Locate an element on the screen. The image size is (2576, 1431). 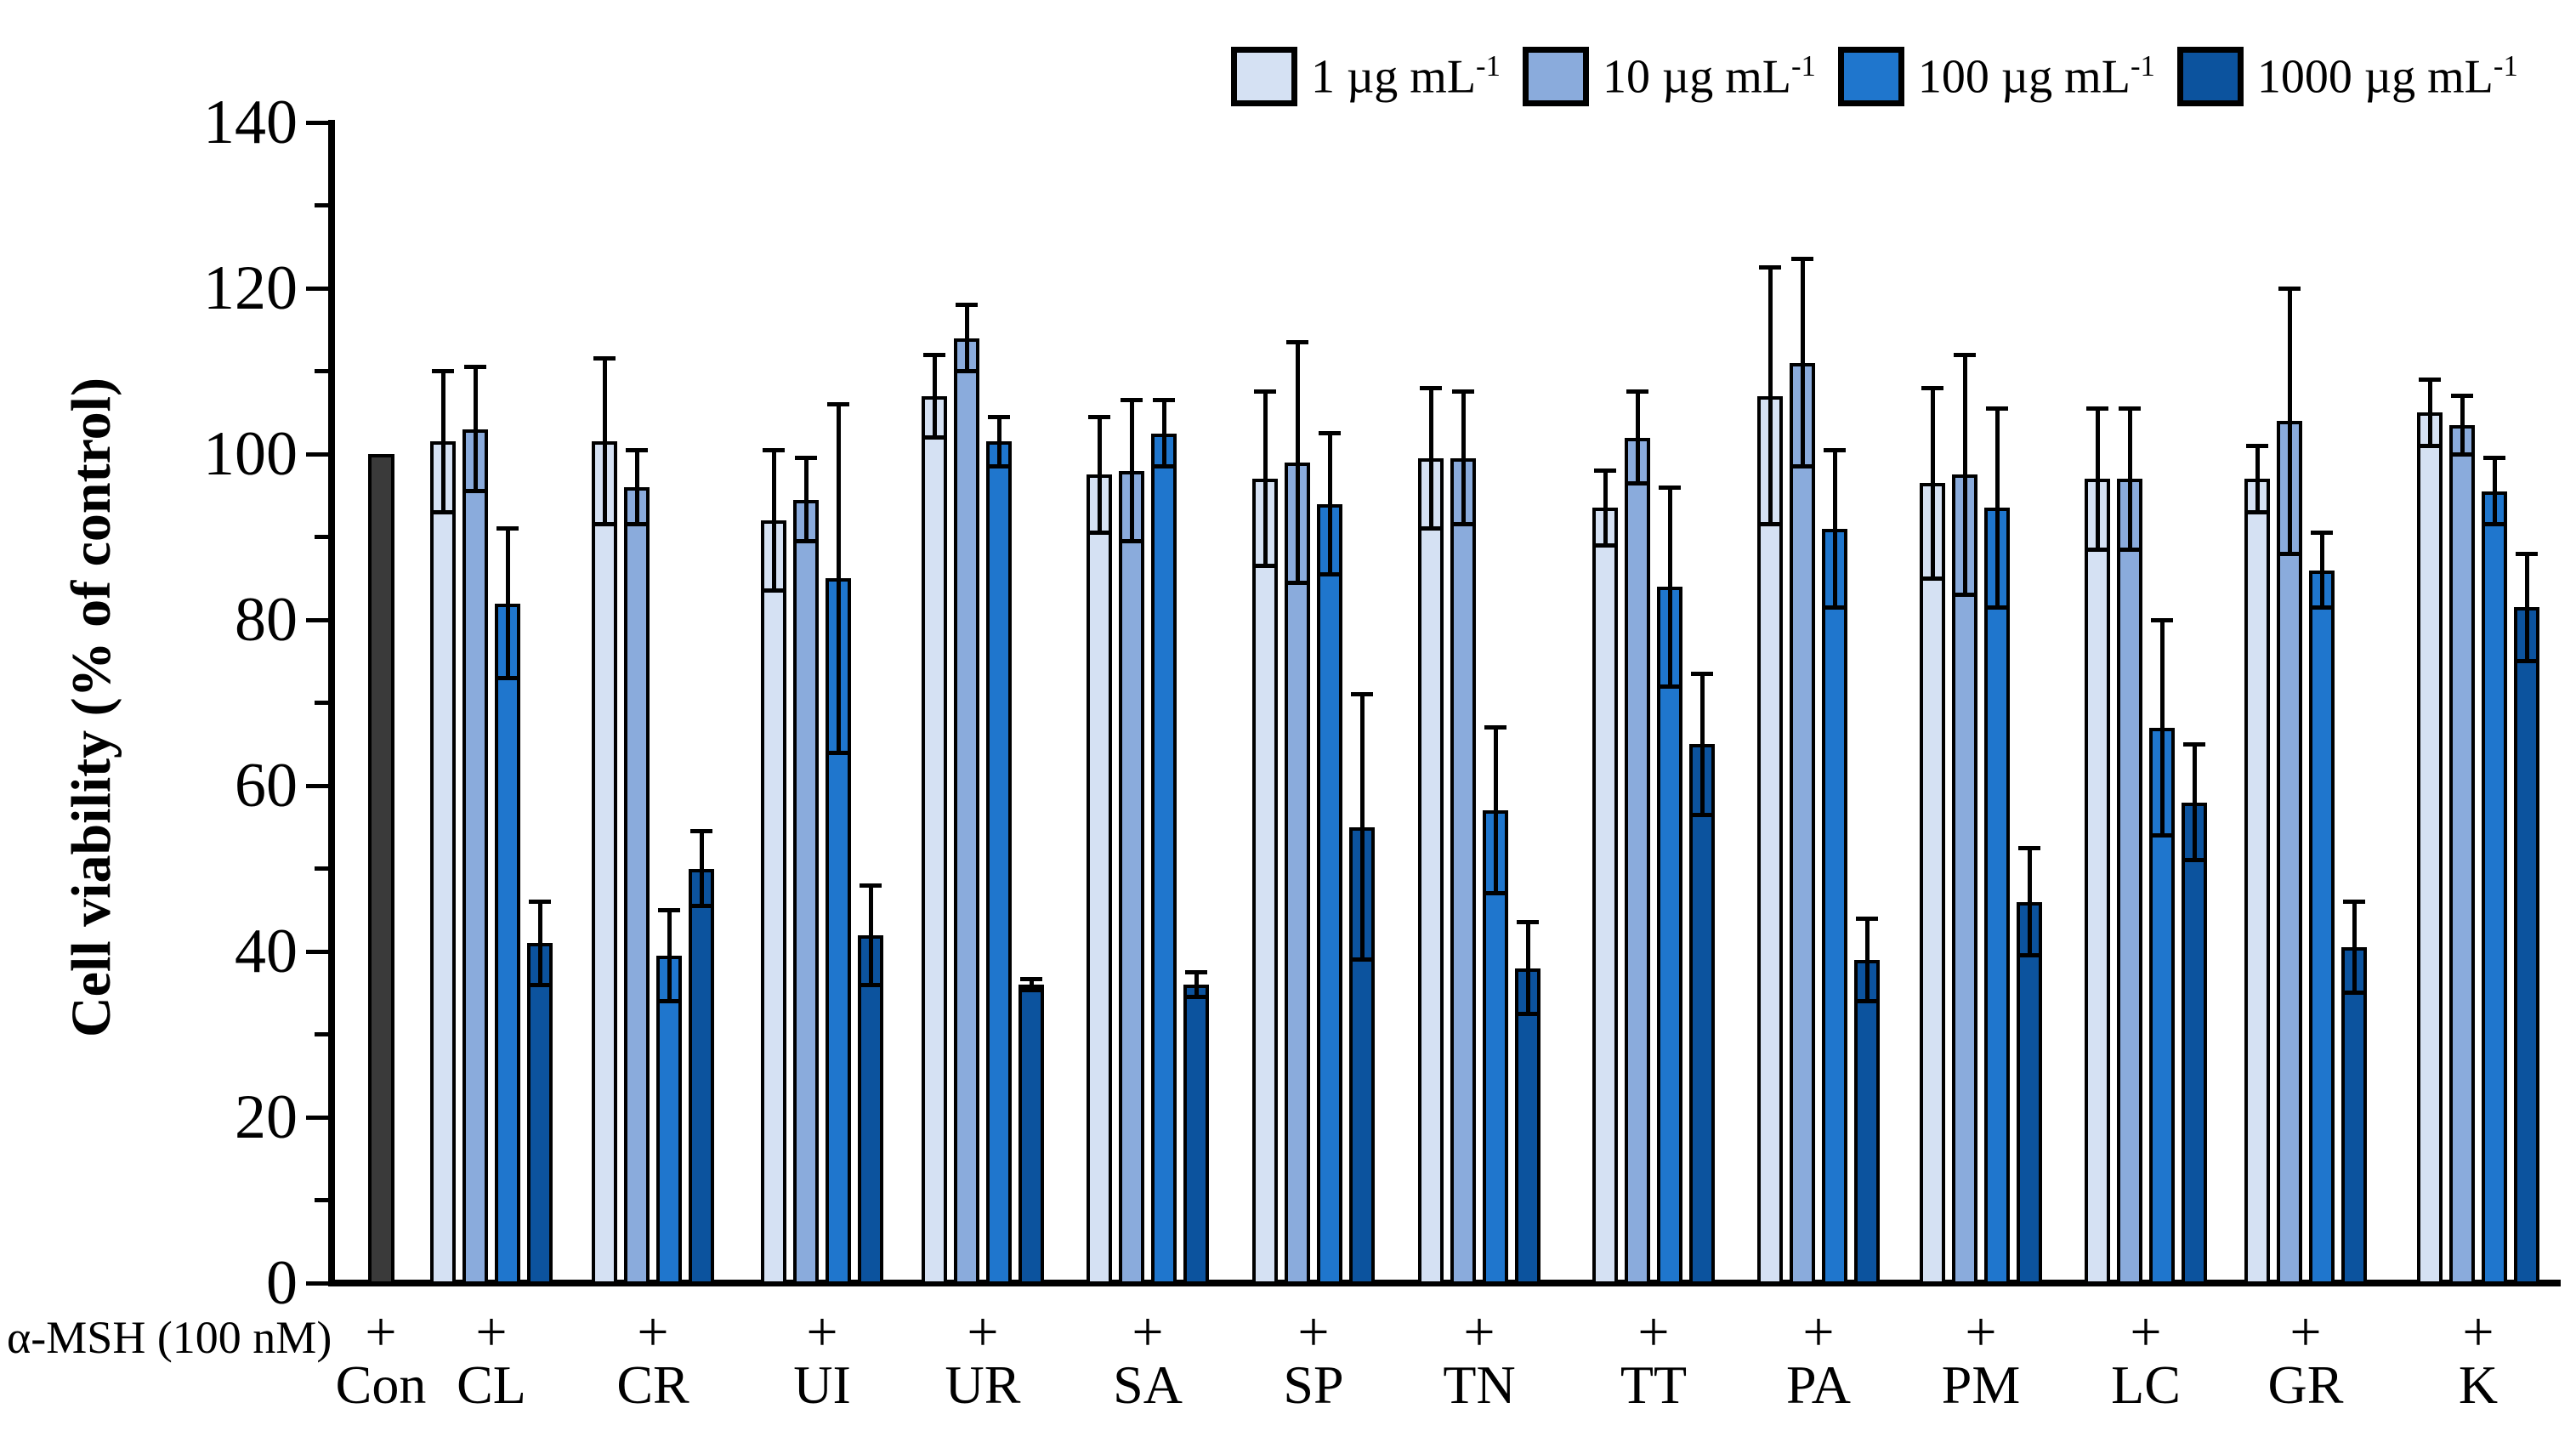
legend-label-3: 100 µg mL-1 is located at coordinates (2036, 76).